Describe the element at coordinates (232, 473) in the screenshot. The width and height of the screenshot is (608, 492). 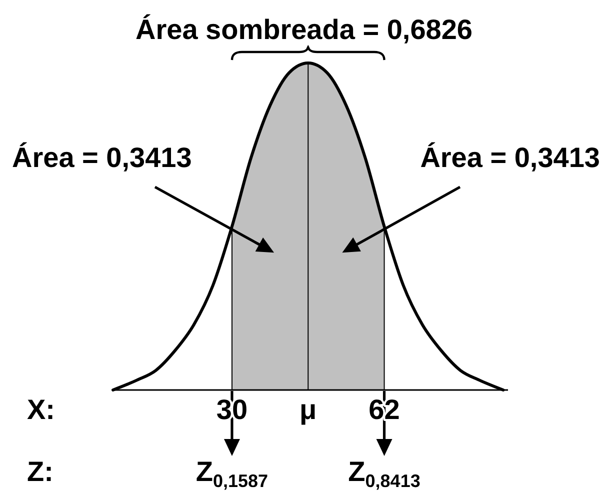
I see `text: Z$_{0,1587}$` at that location.